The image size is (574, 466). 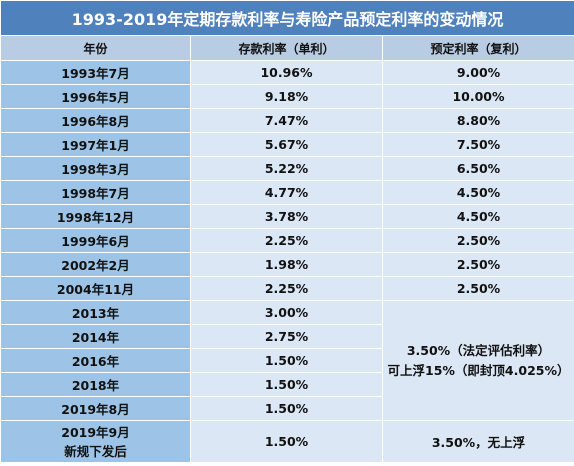 What do you see at coordinates (477, 360) in the screenshot?
I see `merged-preset-cell: 3.50%（法定评估利率） 可上浮15%（即封顶4.025%）` at bounding box center [477, 360].